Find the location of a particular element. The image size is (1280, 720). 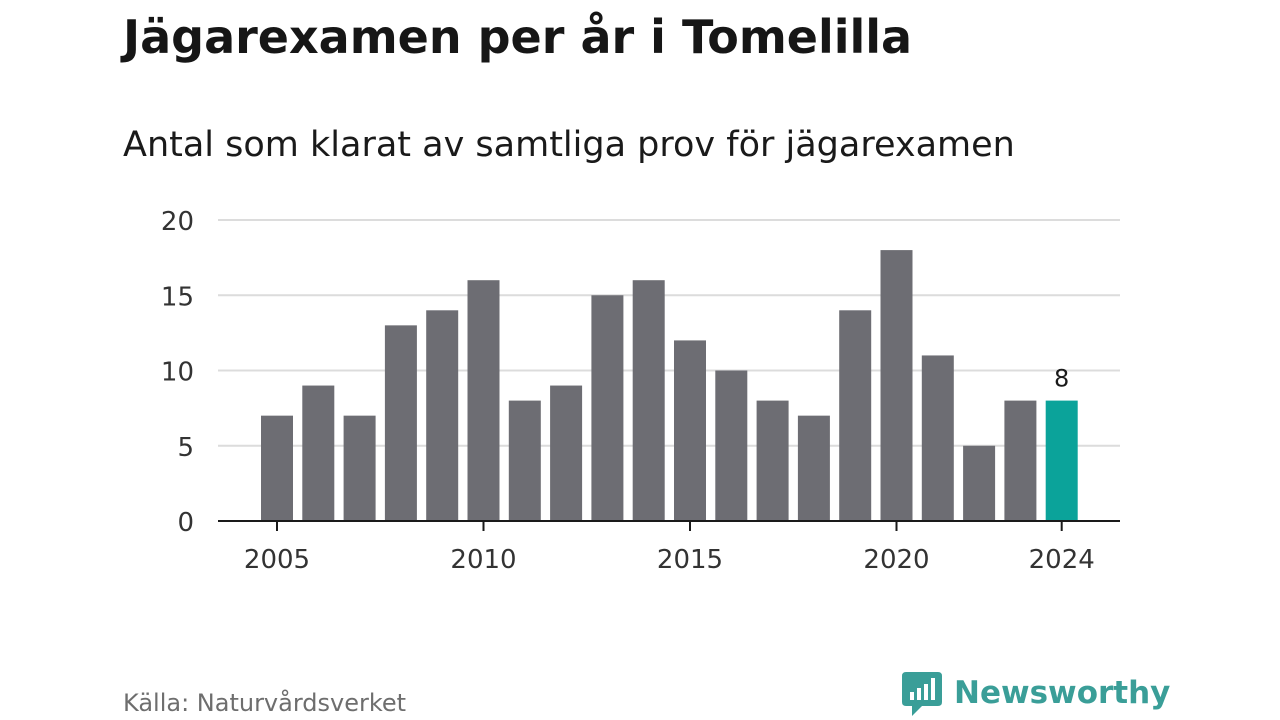

x-tick-label: 2010 is located at coordinates (483, 560).